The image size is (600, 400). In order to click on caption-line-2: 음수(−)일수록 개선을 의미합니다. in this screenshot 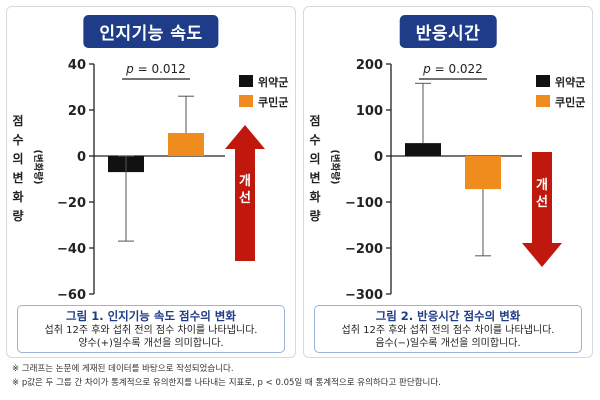, I will do `click(448, 343)`.